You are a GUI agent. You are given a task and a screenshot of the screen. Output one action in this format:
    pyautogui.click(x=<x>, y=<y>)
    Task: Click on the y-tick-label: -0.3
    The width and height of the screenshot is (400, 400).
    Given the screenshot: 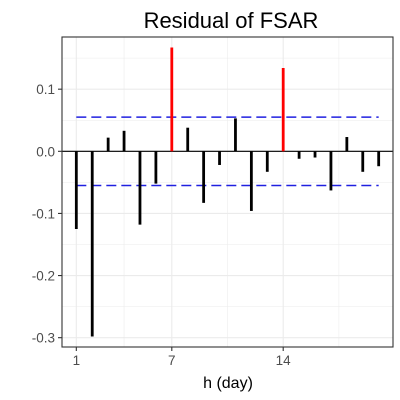 What is the action you would take?
    pyautogui.click(x=43, y=338)
    